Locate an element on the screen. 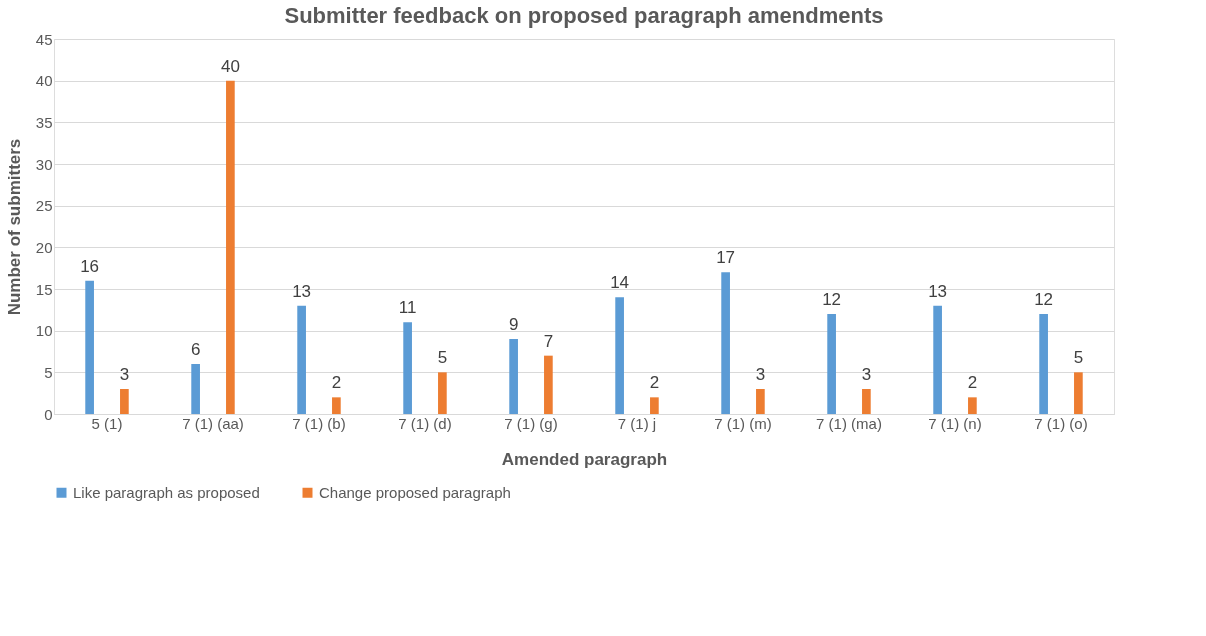 The height and width of the screenshot is (636, 1206). x-axis-title: Amended paragraph is located at coordinates (584, 459).